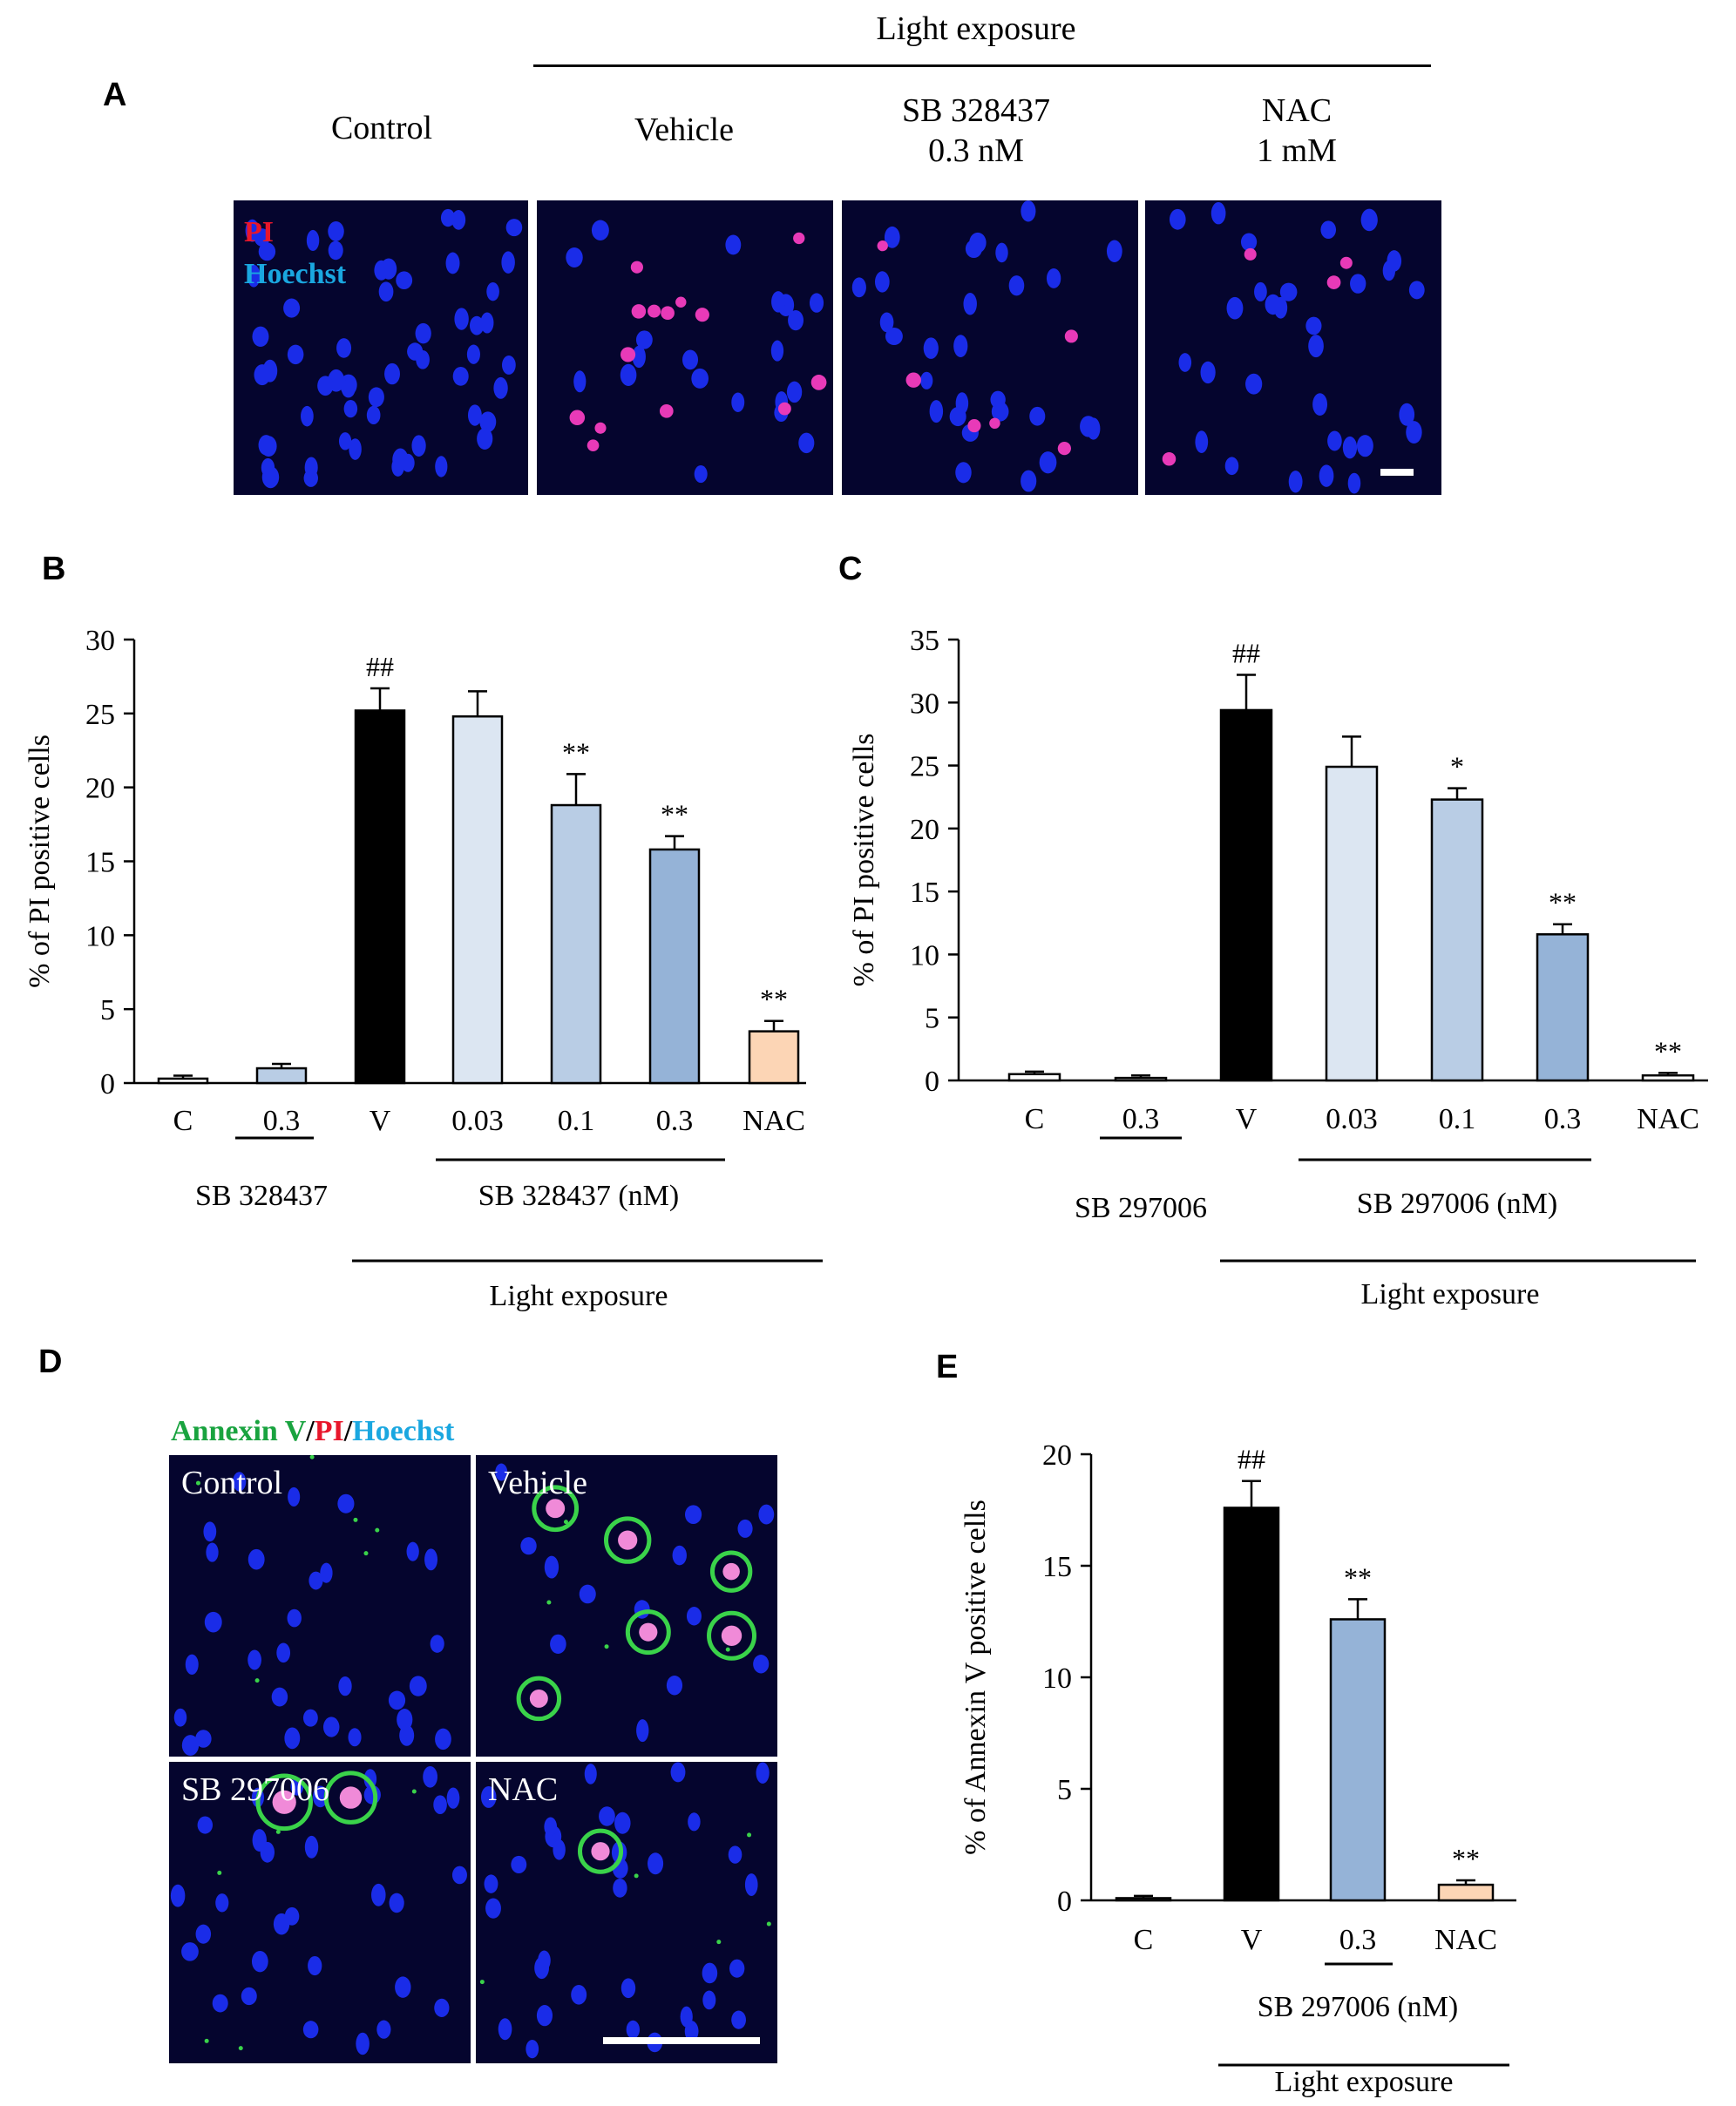 The height and width of the screenshot is (2106, 1736). Describe the element at coordinates (976, 150) in the screenshot. I see `panel-a-col-sb328437-line2: 0.3 nM` at that location.